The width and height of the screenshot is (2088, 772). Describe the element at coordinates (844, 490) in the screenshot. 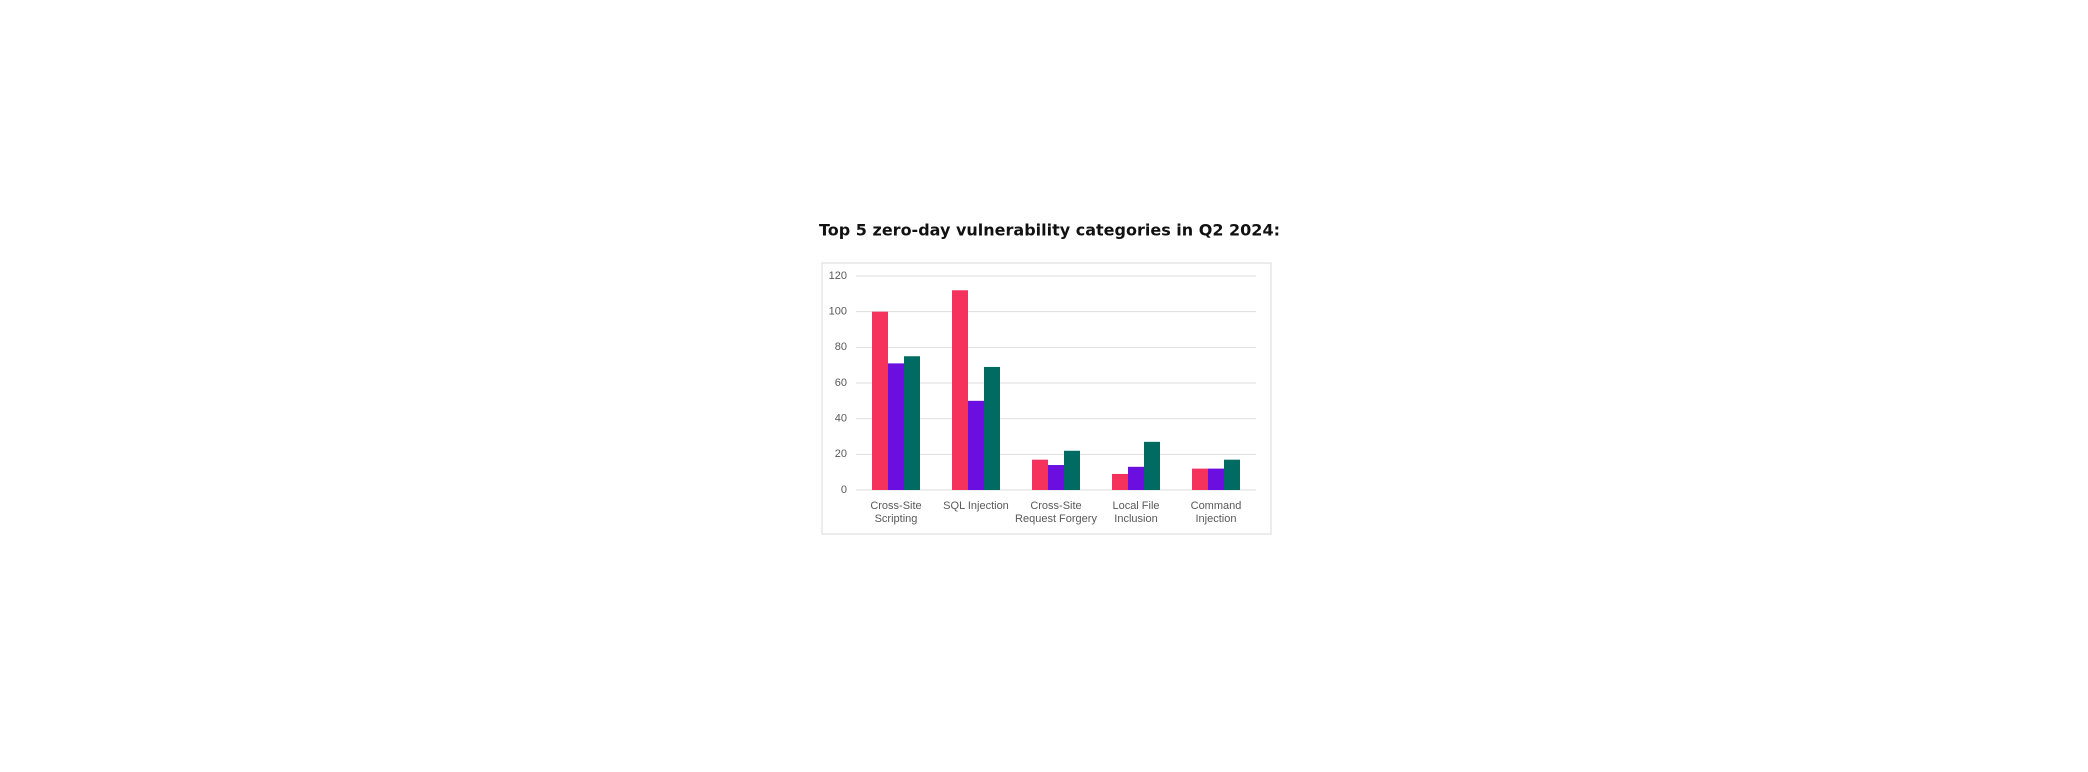

I see `y-tick-label: 0` at that location.